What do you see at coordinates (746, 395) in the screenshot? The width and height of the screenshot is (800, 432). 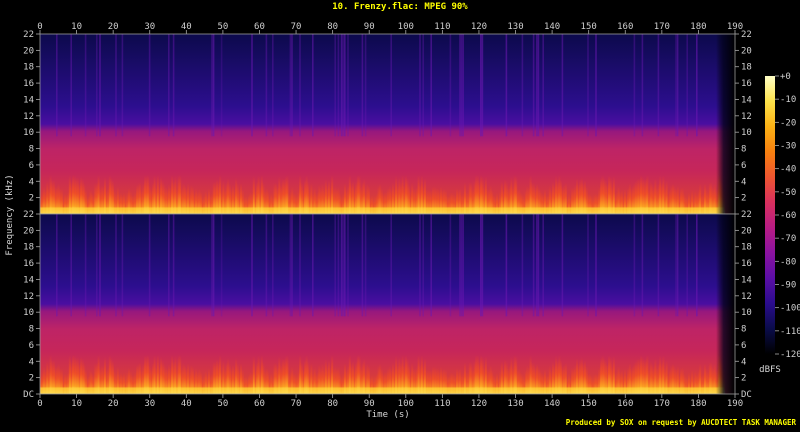 I see `y-tick-label: DC` at bounding box center [746, 395].